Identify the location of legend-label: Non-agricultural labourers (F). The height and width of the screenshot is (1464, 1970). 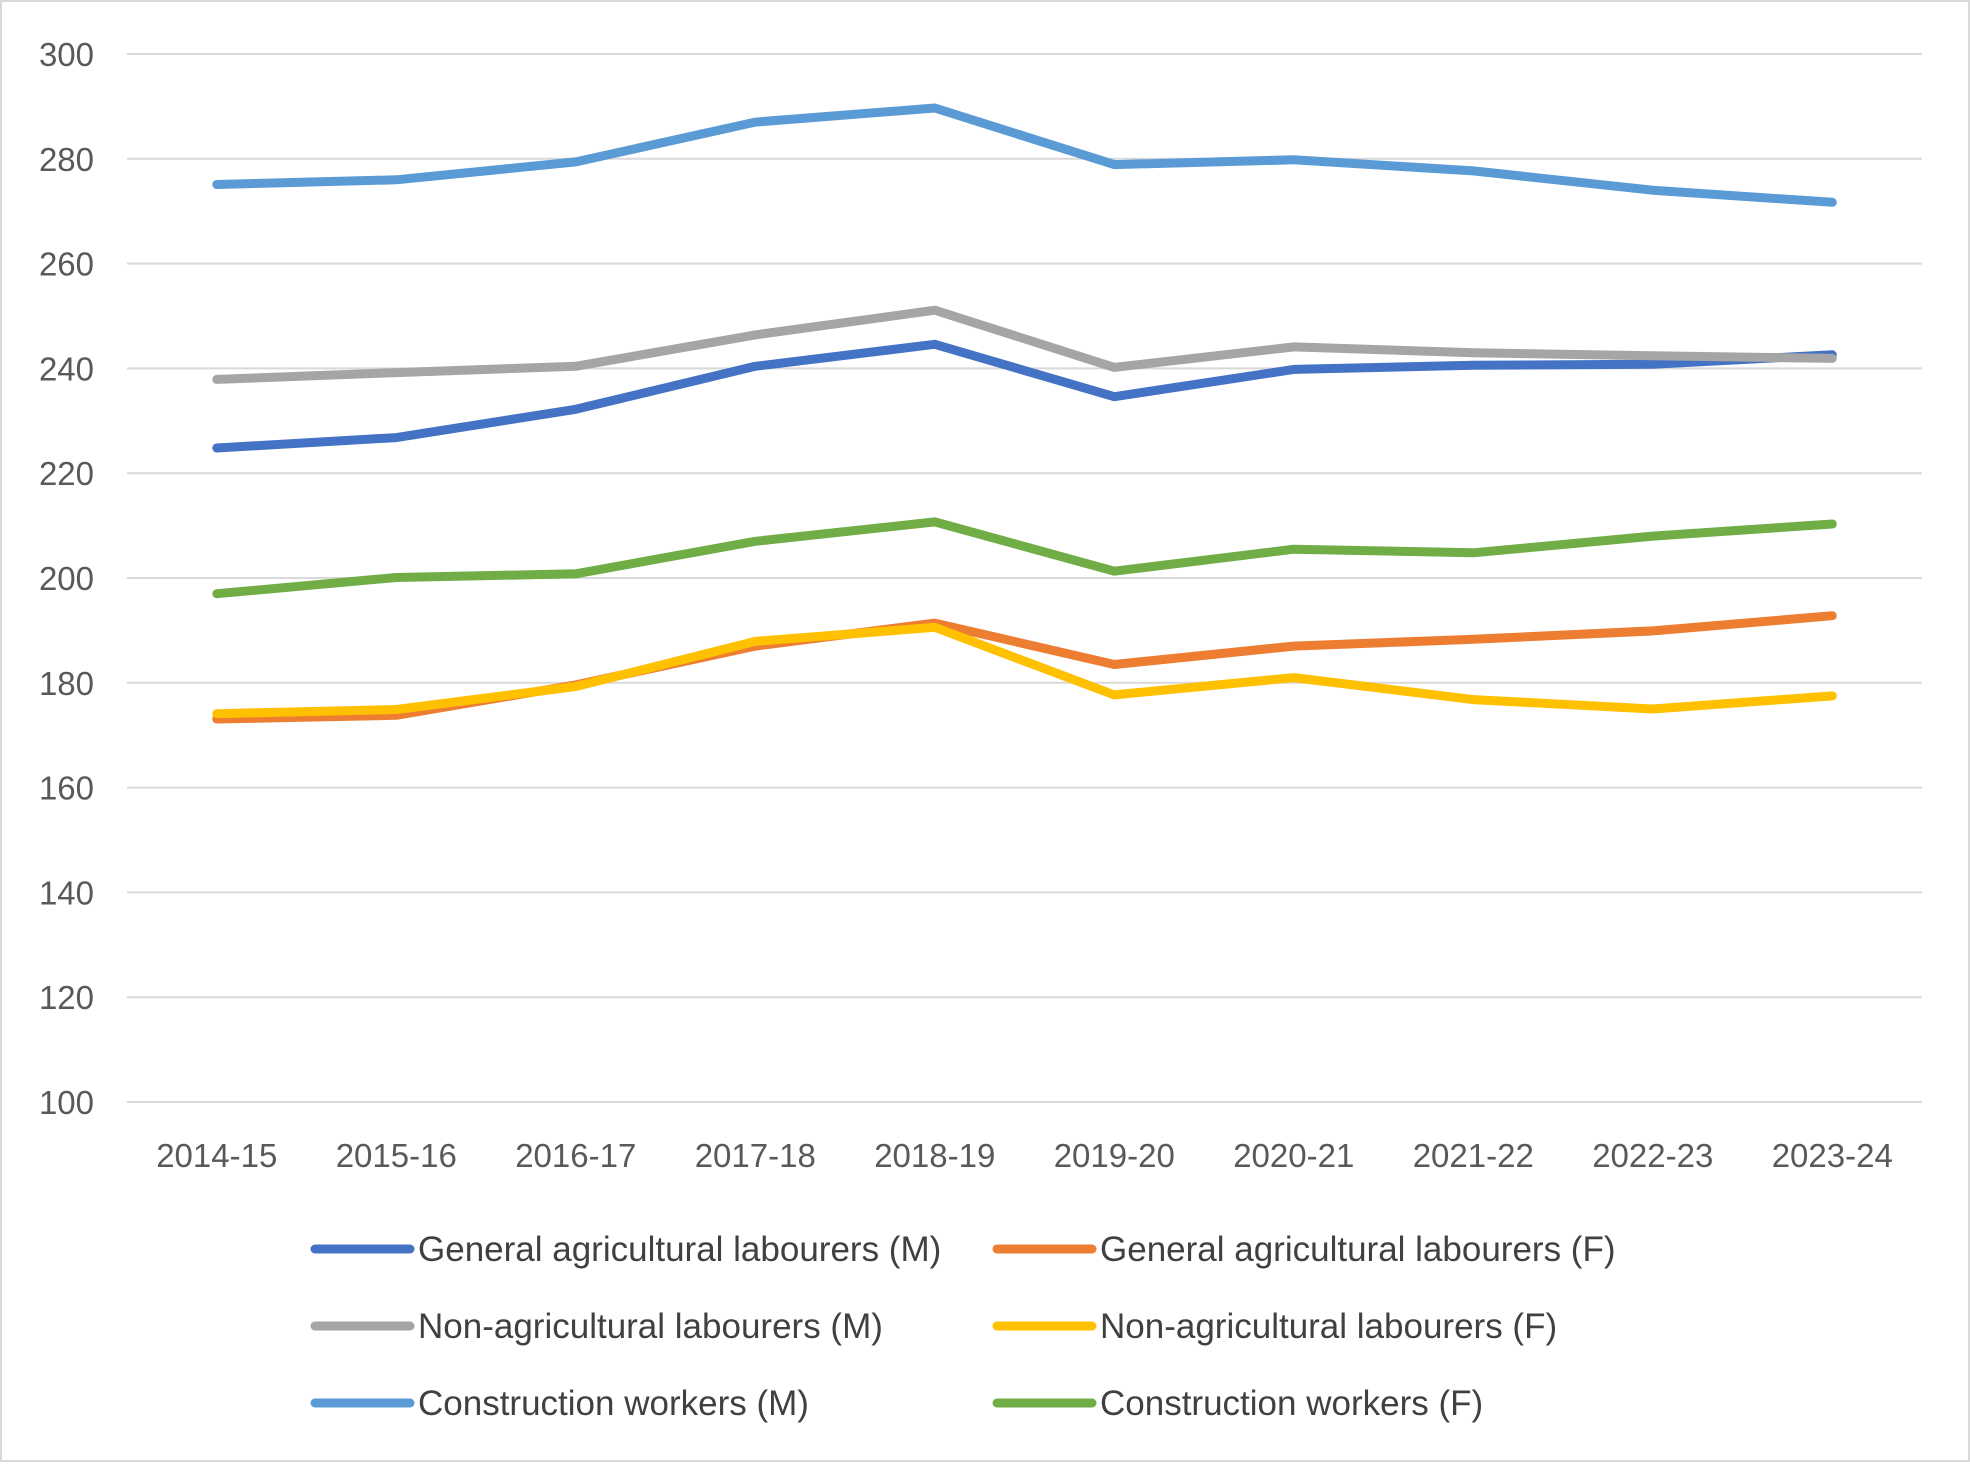
(1328, 1326).